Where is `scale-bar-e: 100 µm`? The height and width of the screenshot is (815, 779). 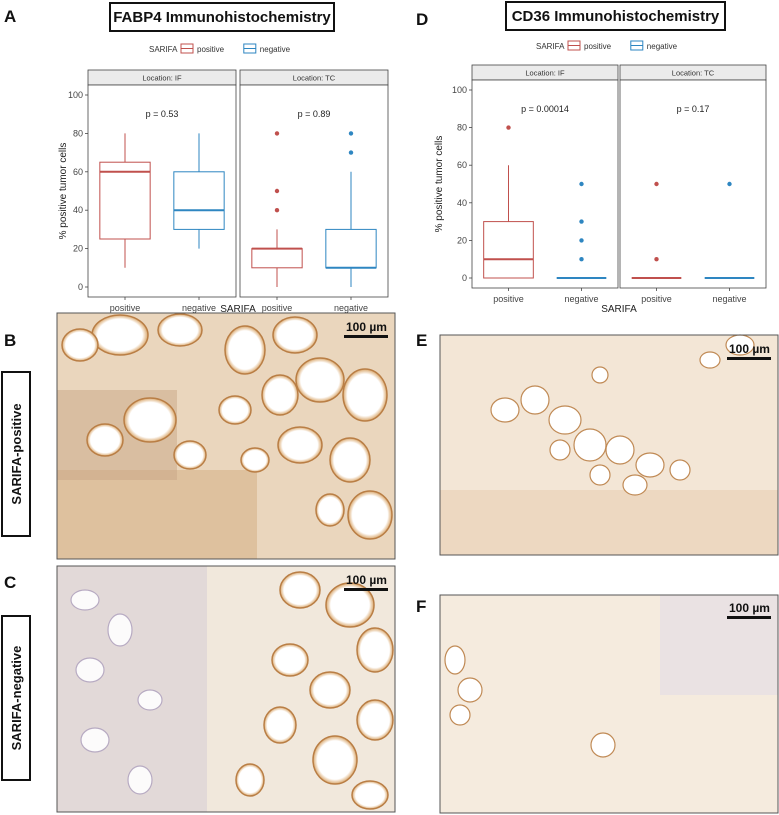 scale-bar-e: 100 µm is located at coordinates (749, 351).